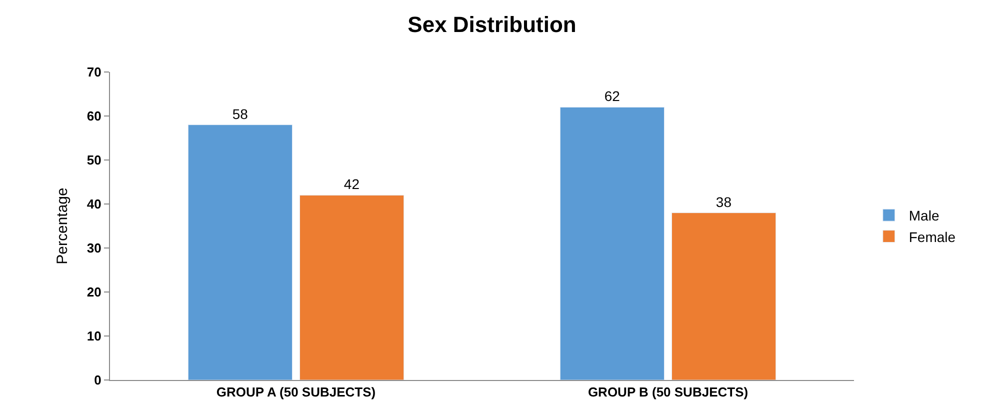  What do you see at coordinates (924, 216) in the screenshot?
I see `legend-label: Male` at bounding box center [924, 216].